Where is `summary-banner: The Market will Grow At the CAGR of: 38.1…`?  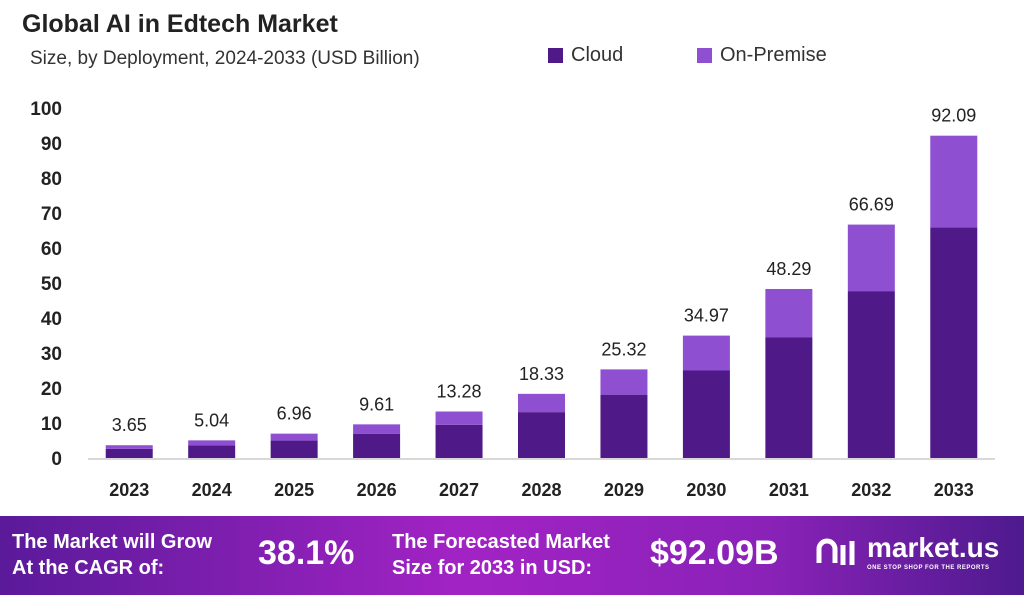
summary-banner: The Market will Grow At the CAGR of: 38.1… is located at coordinates (512, 555).